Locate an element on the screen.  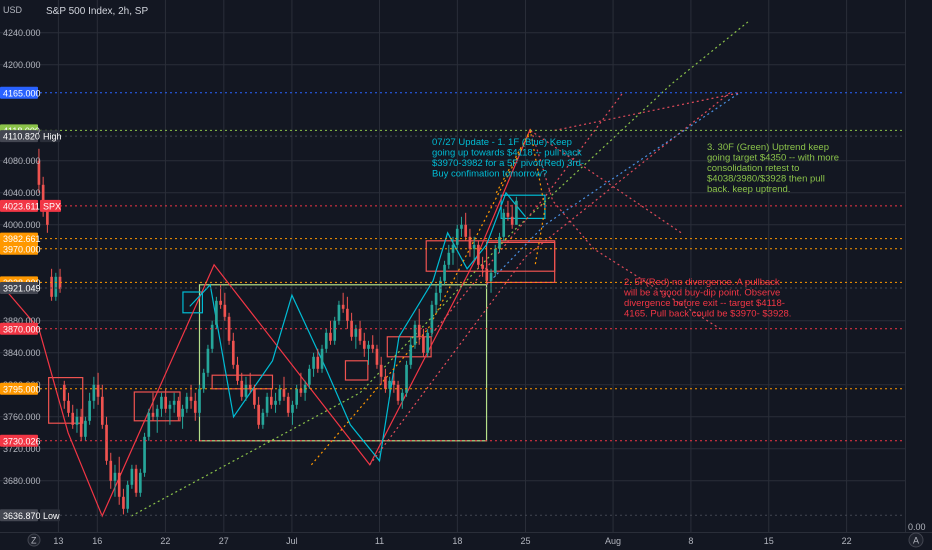
x-tick-label: 25 is located at coordinates (525, 541).